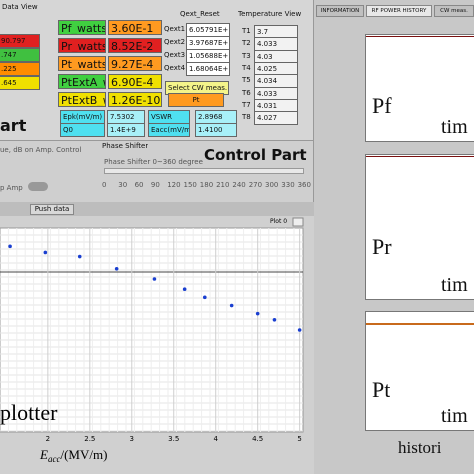 The height and width of the screenshot is (474, 474). Describe the element at coordinates (54, 459) in the screenshot. I see `x-axis-label-part: acc` at that location.